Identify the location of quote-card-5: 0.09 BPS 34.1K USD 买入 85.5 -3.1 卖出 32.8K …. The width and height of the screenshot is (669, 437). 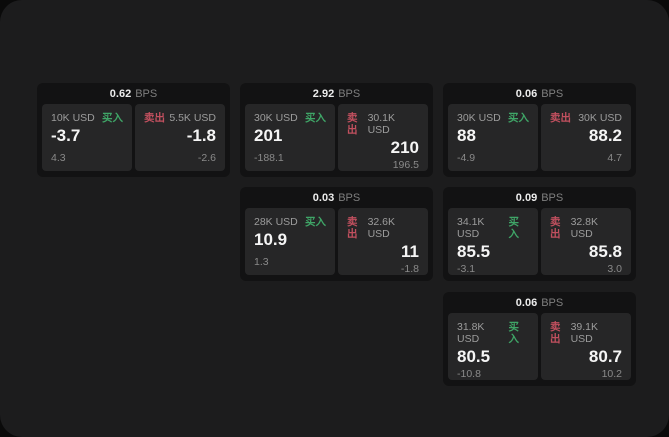
(539, 234).